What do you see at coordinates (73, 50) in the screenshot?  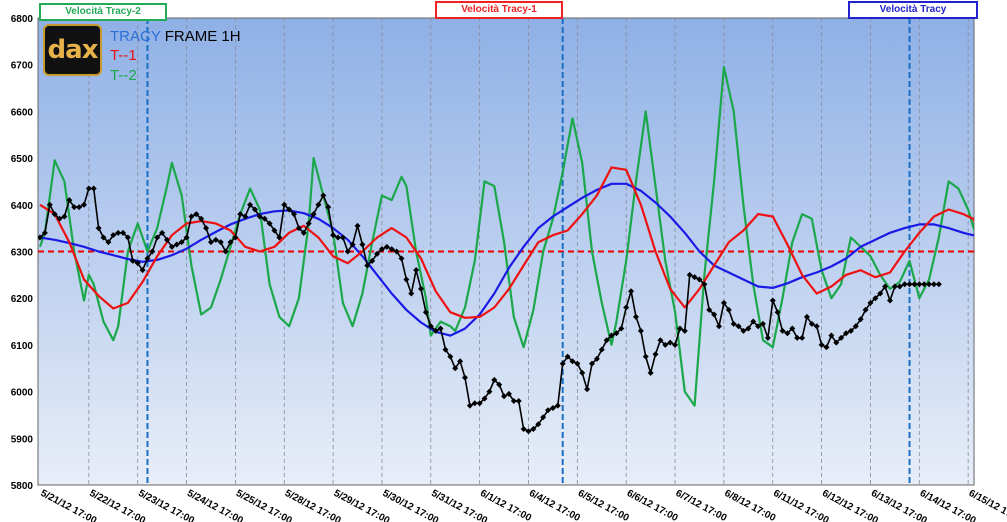 I see `logo-text: dax` at bounding box center [73, 50].